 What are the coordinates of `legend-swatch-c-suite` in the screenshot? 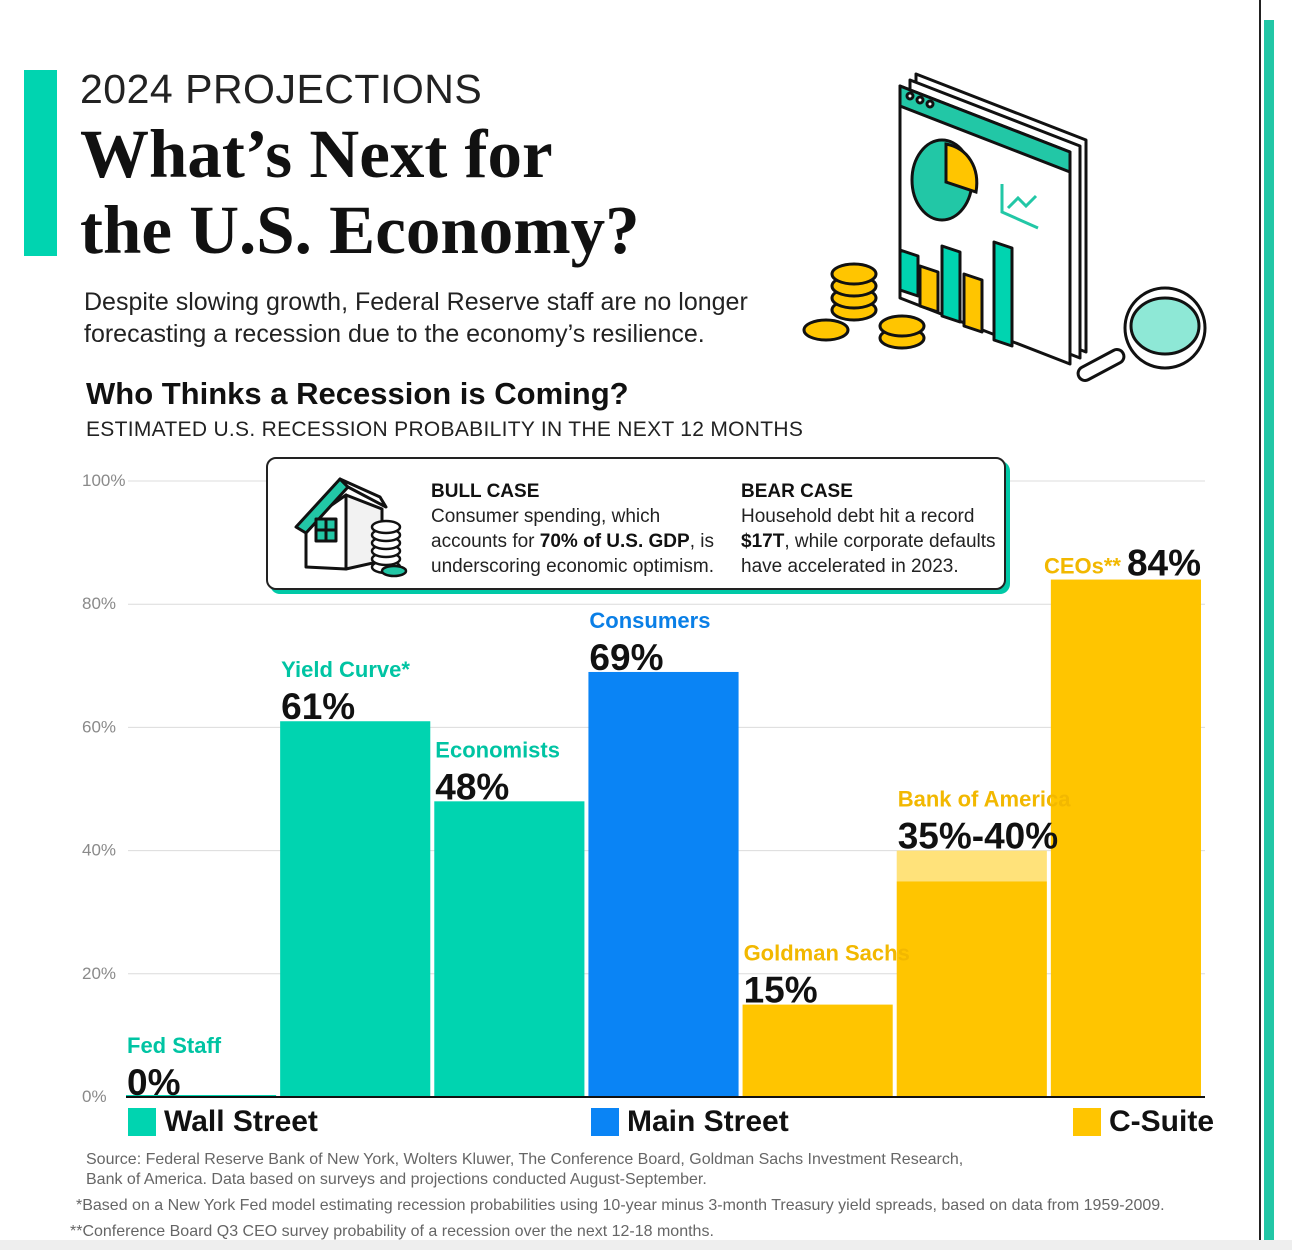 It's located at (1087, 1122).